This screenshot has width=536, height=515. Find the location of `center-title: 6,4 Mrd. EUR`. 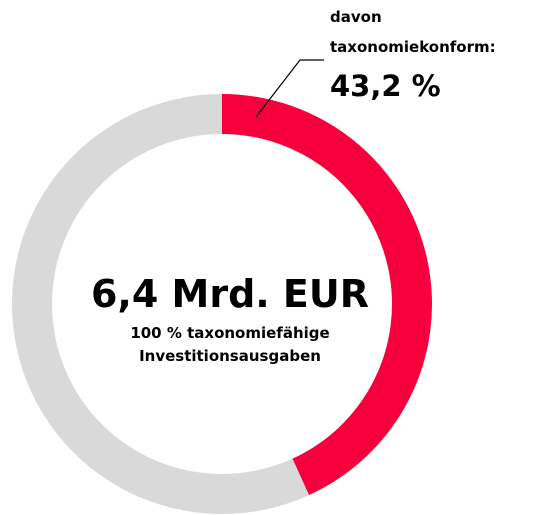

center-title: 6,4 Mrd. EUR is located at coordinates (230, 294).